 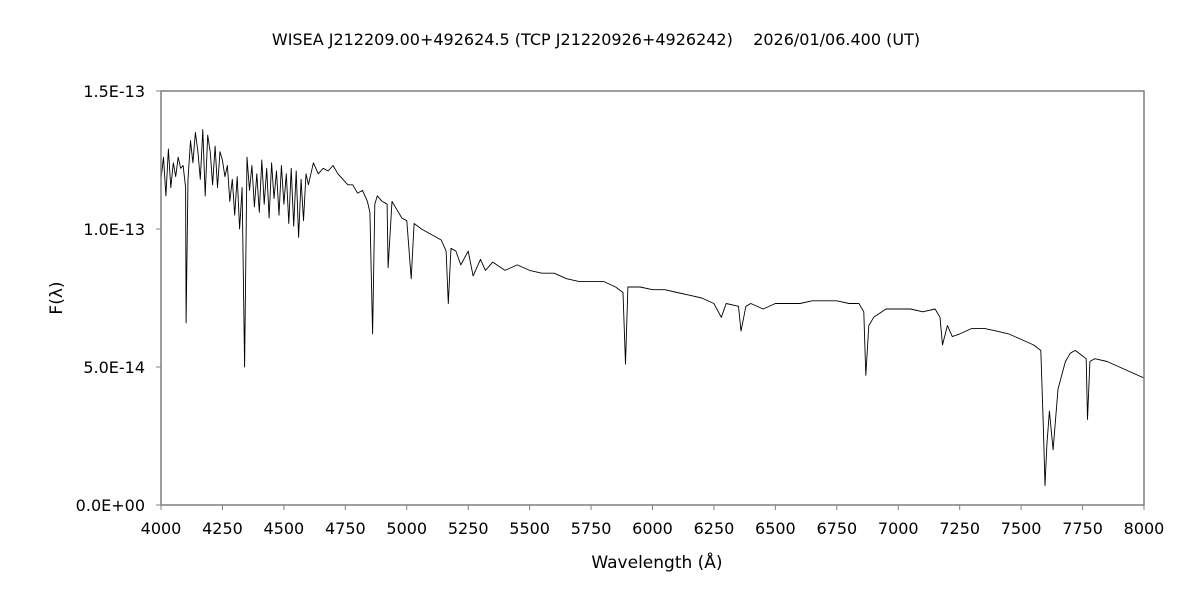 I want to click on x-tick-label: 4500, so click(x=284, y=528).